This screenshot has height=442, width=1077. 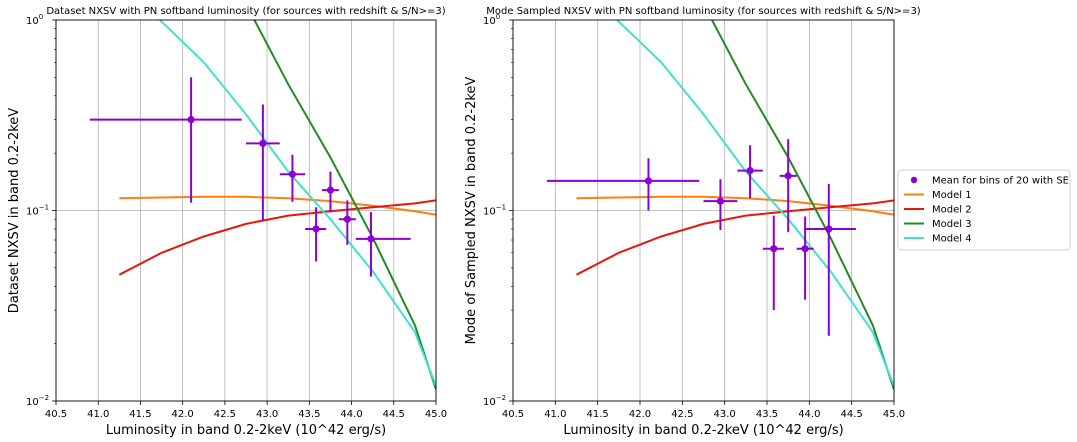 I want to click on legend-label: Model 1, so click(x=952, y=195).